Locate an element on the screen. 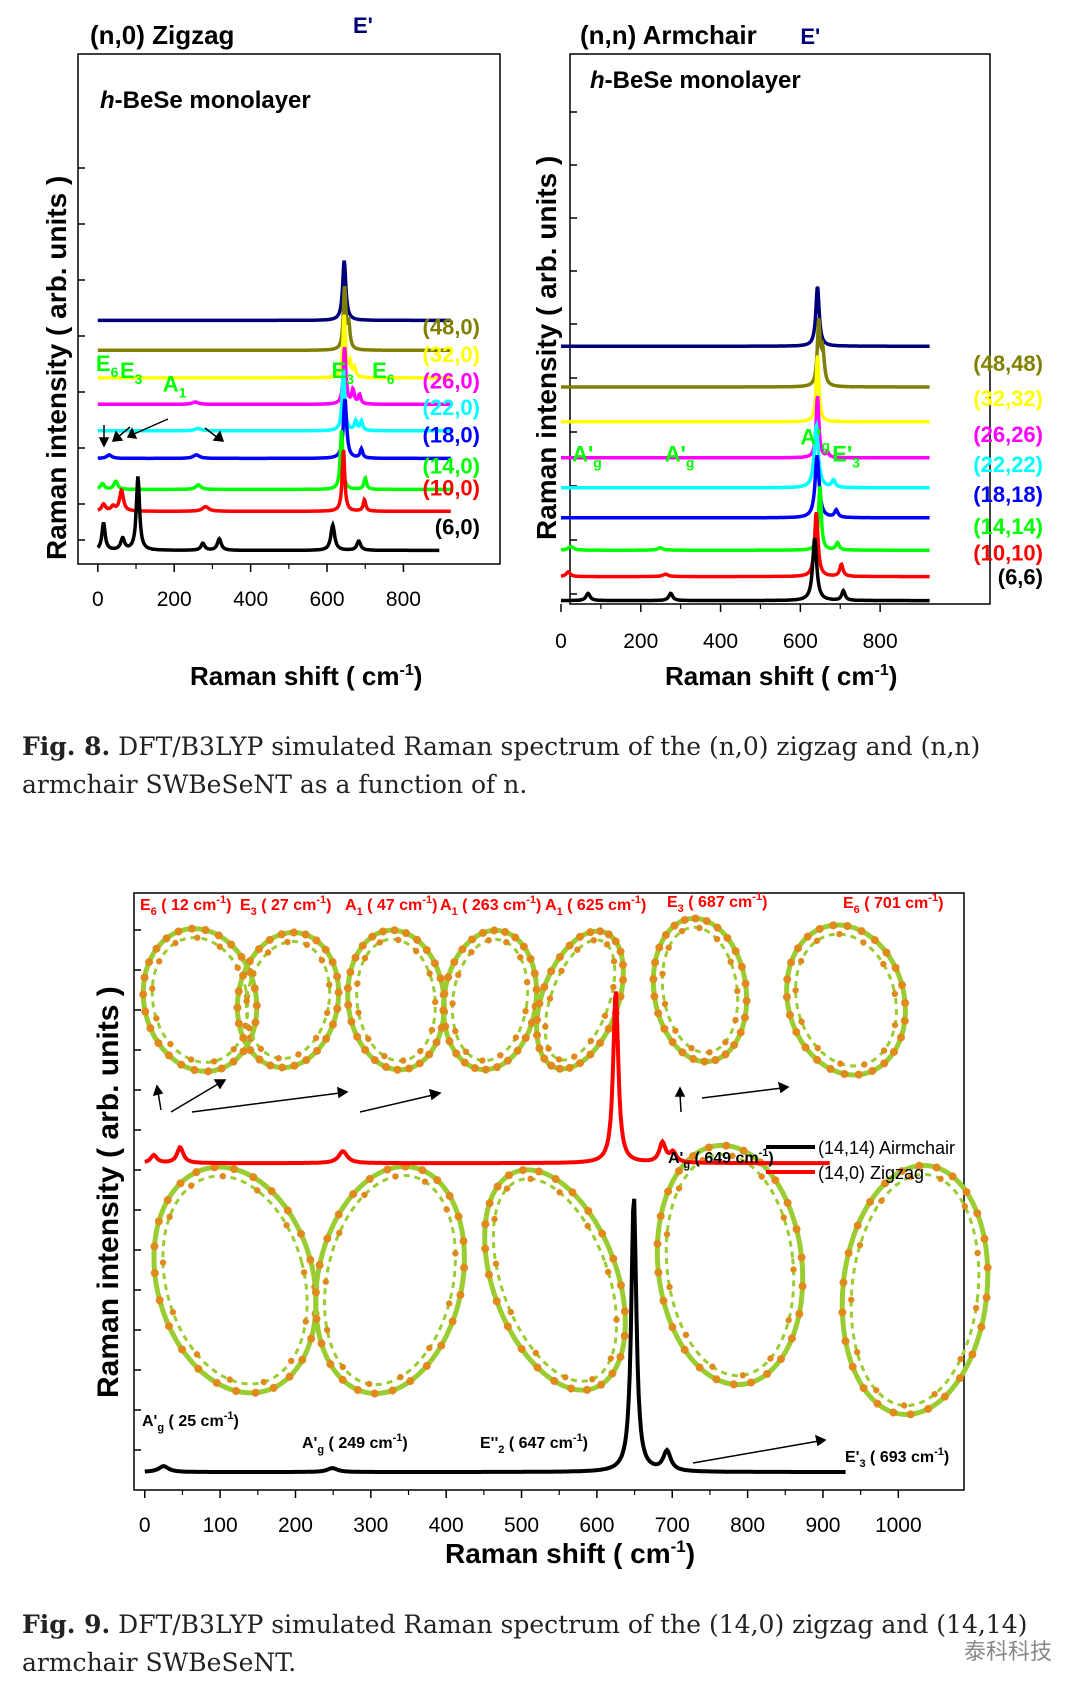  series-line--26-26- is located at coordinates (745, 427).